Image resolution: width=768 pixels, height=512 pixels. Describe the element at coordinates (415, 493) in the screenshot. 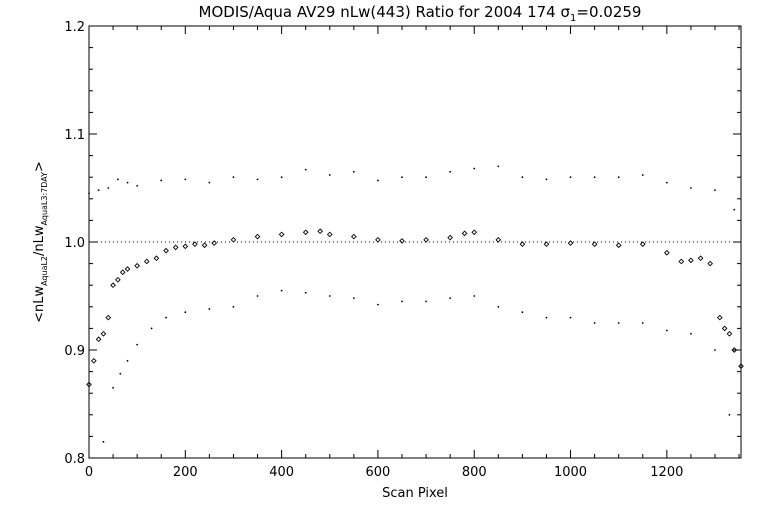

I see `x-axis-label: Scan Pixel` at that location.